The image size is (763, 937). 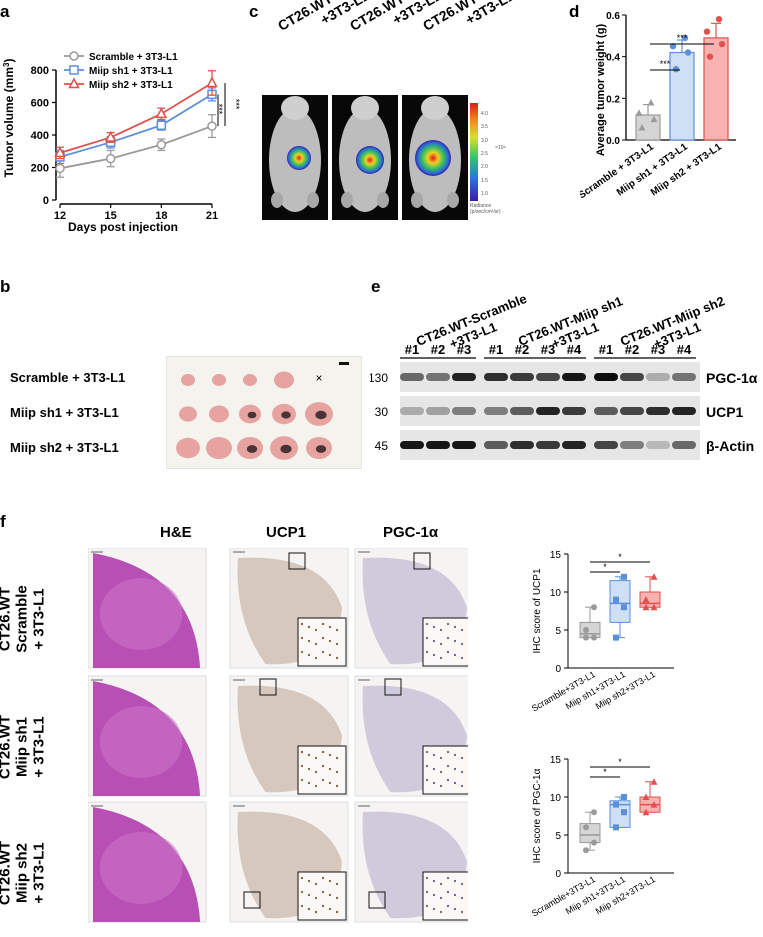 I want to click on box, so click(x=650, y=599).